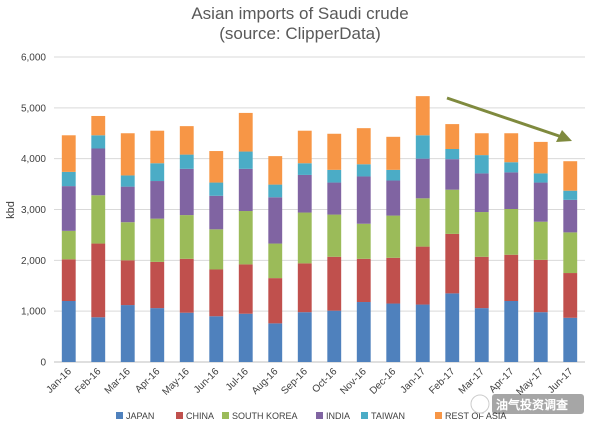 Image resolution: width=600 pixels, height=428 pixels. Describe the element at coordinates (147, 380) in the screenshot. I see `x-tick-label: Apr-16` at that location.